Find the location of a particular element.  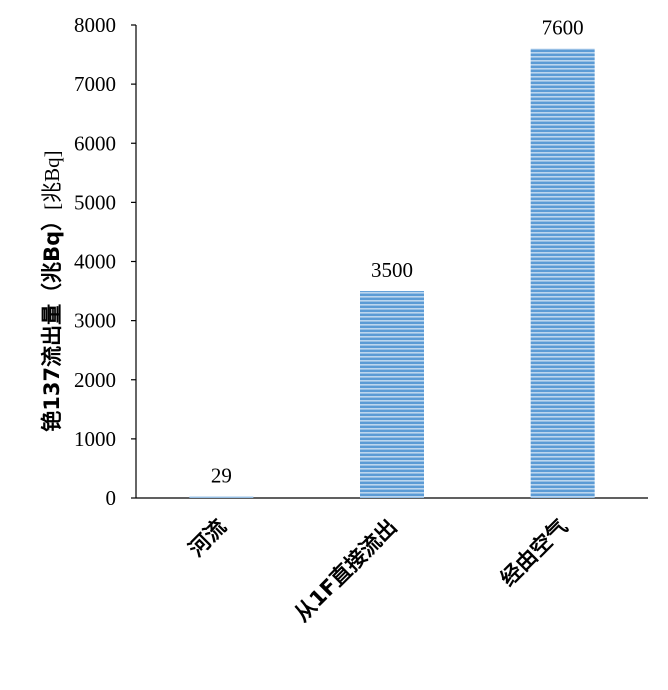

y-tick-label: 7000 is located at coordinates (95, 84).